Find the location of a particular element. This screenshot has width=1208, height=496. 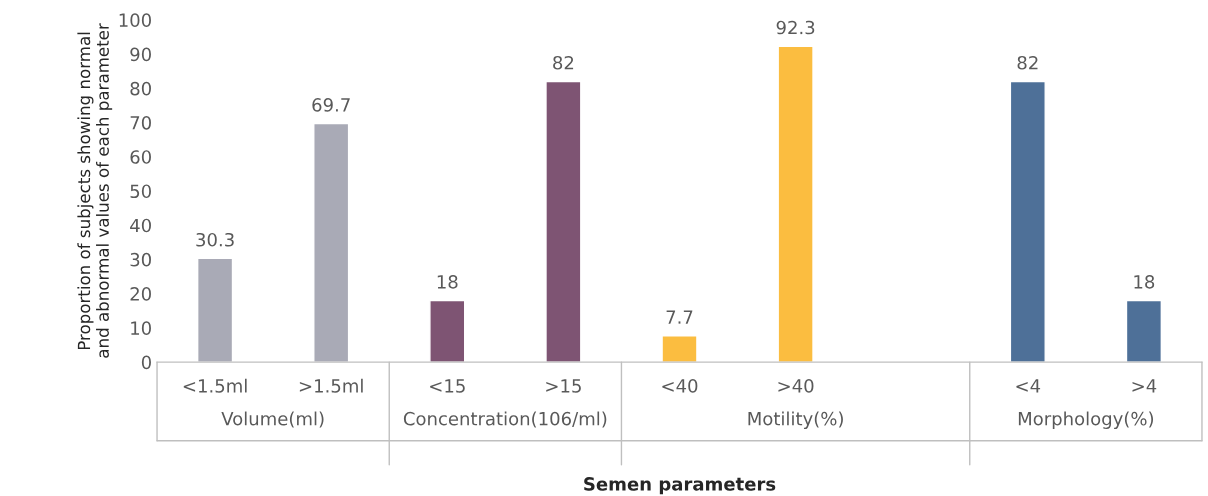

data-label: 69.7 is located at coordinates (331, 105).